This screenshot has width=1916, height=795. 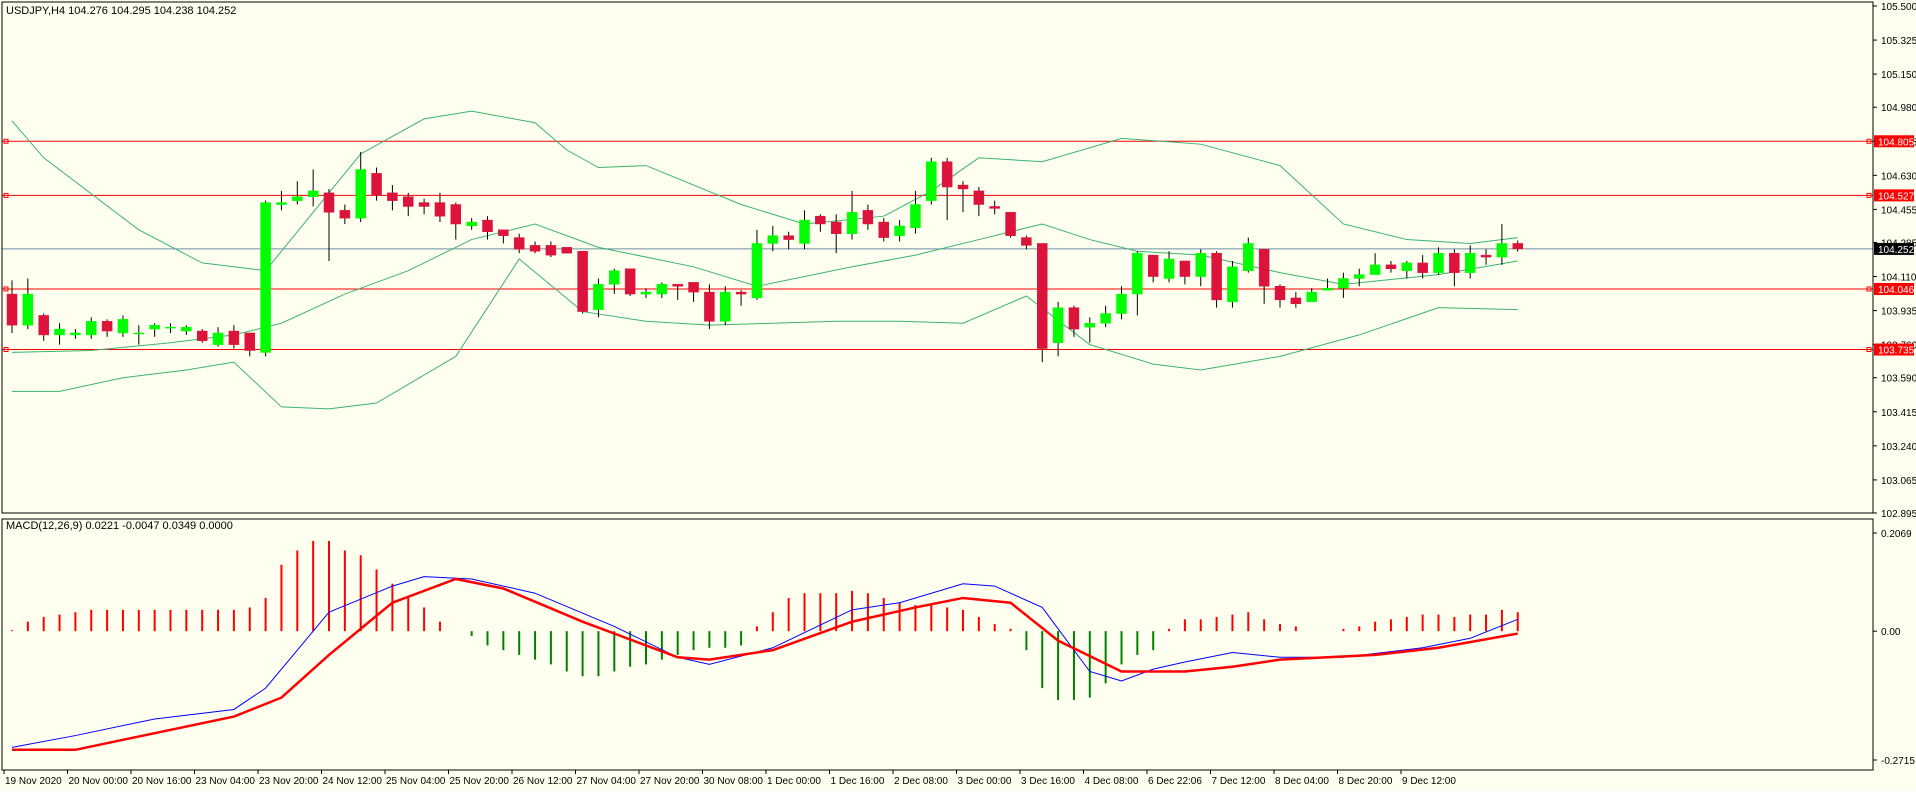 What do you see at coordinates (1891, 632) in the screenshot?
I see `macd-tick-label: 0.00` at bounding box center [1891, 632].